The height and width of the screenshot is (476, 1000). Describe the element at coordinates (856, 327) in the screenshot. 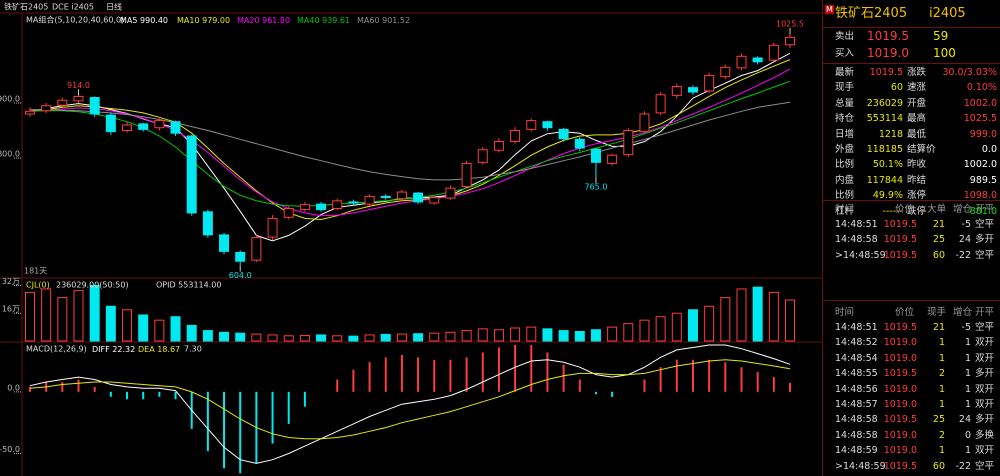

I see `tick-cell: 14:48:51` at that location.